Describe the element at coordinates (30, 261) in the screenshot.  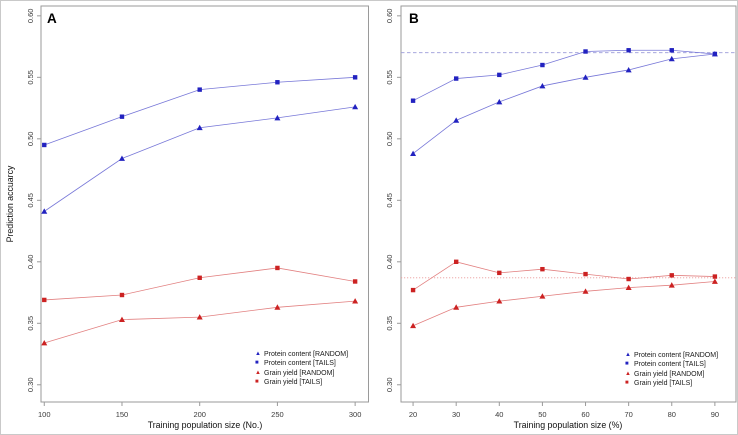
I see `y-tick-label: 0.40` at that location.